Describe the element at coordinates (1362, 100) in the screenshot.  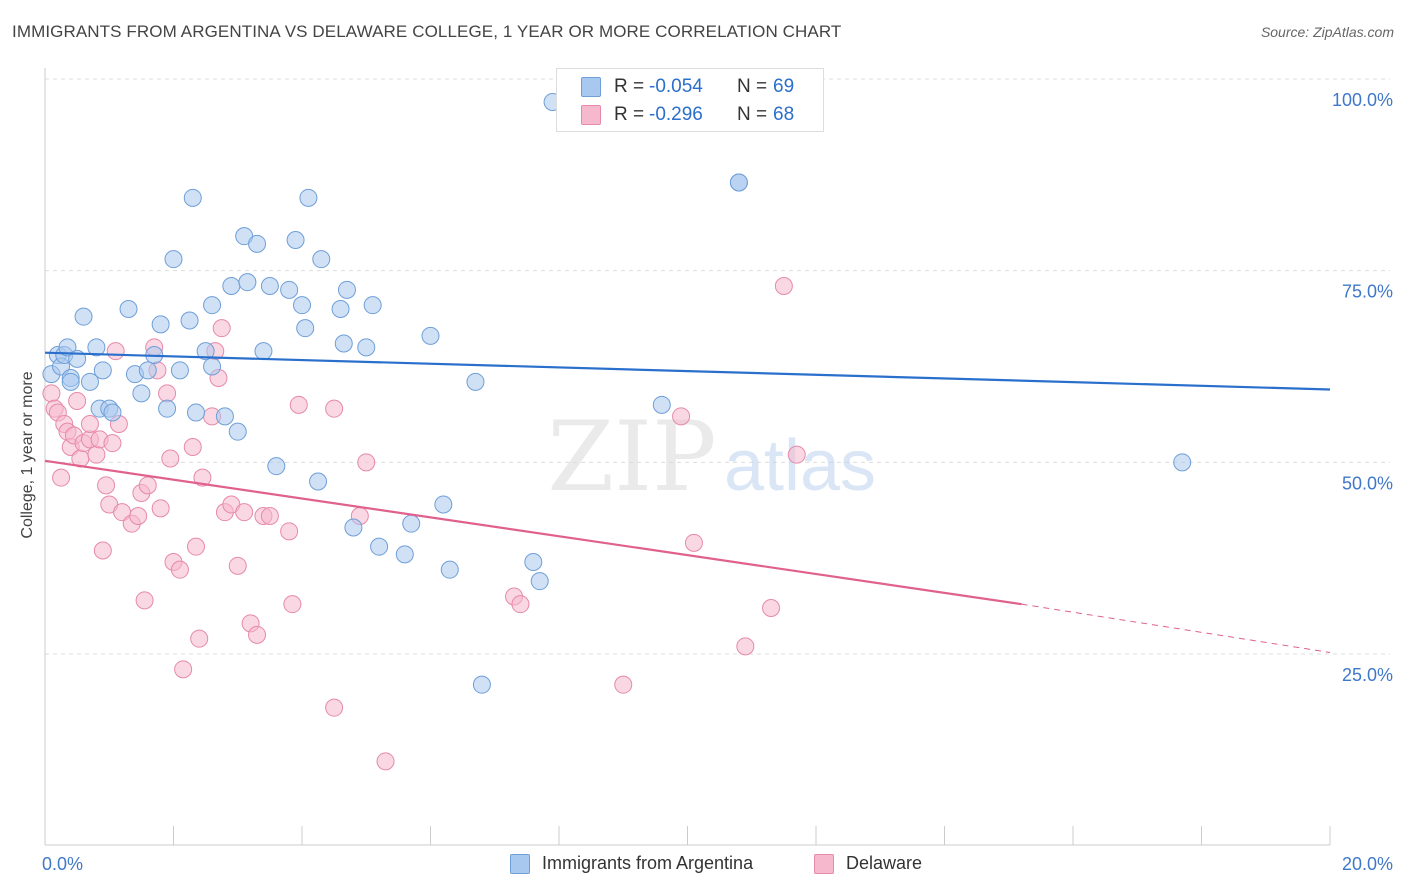
I see `y-tick-label: 100.0%` at that location.